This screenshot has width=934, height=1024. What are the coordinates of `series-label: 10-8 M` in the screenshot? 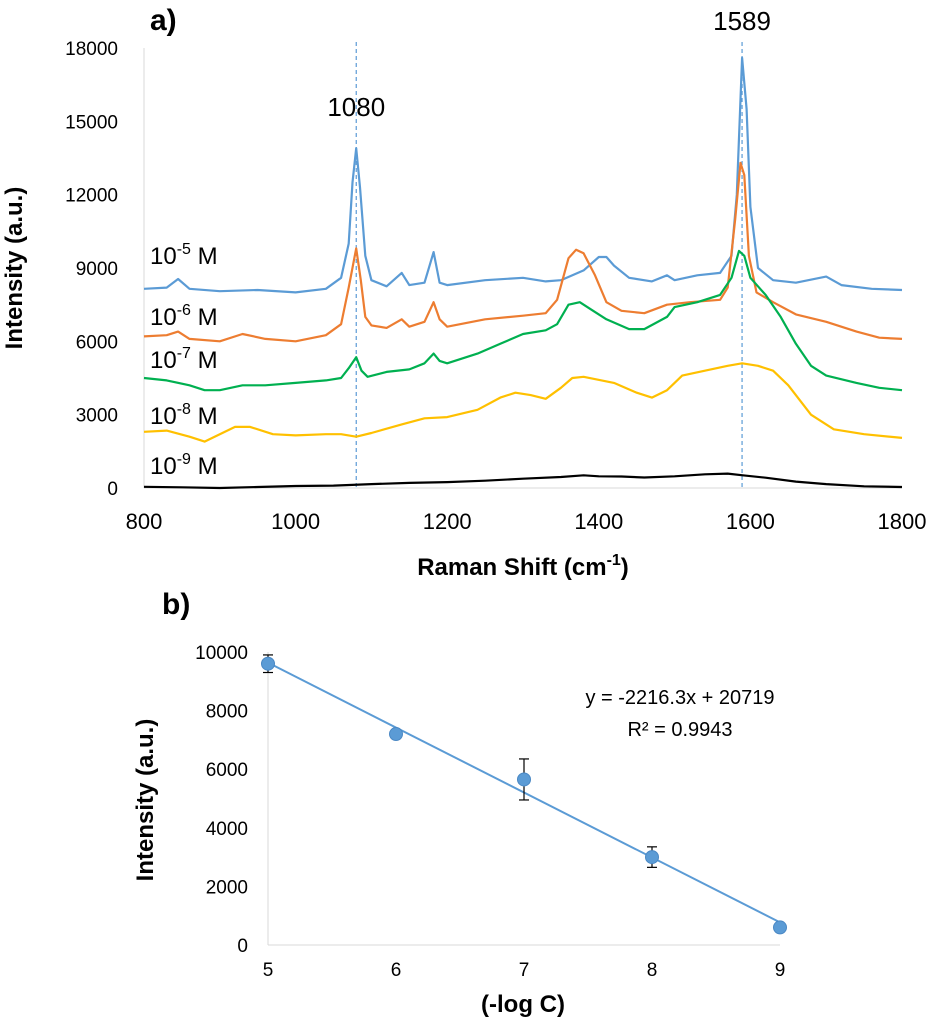 It's located at (184, 415).